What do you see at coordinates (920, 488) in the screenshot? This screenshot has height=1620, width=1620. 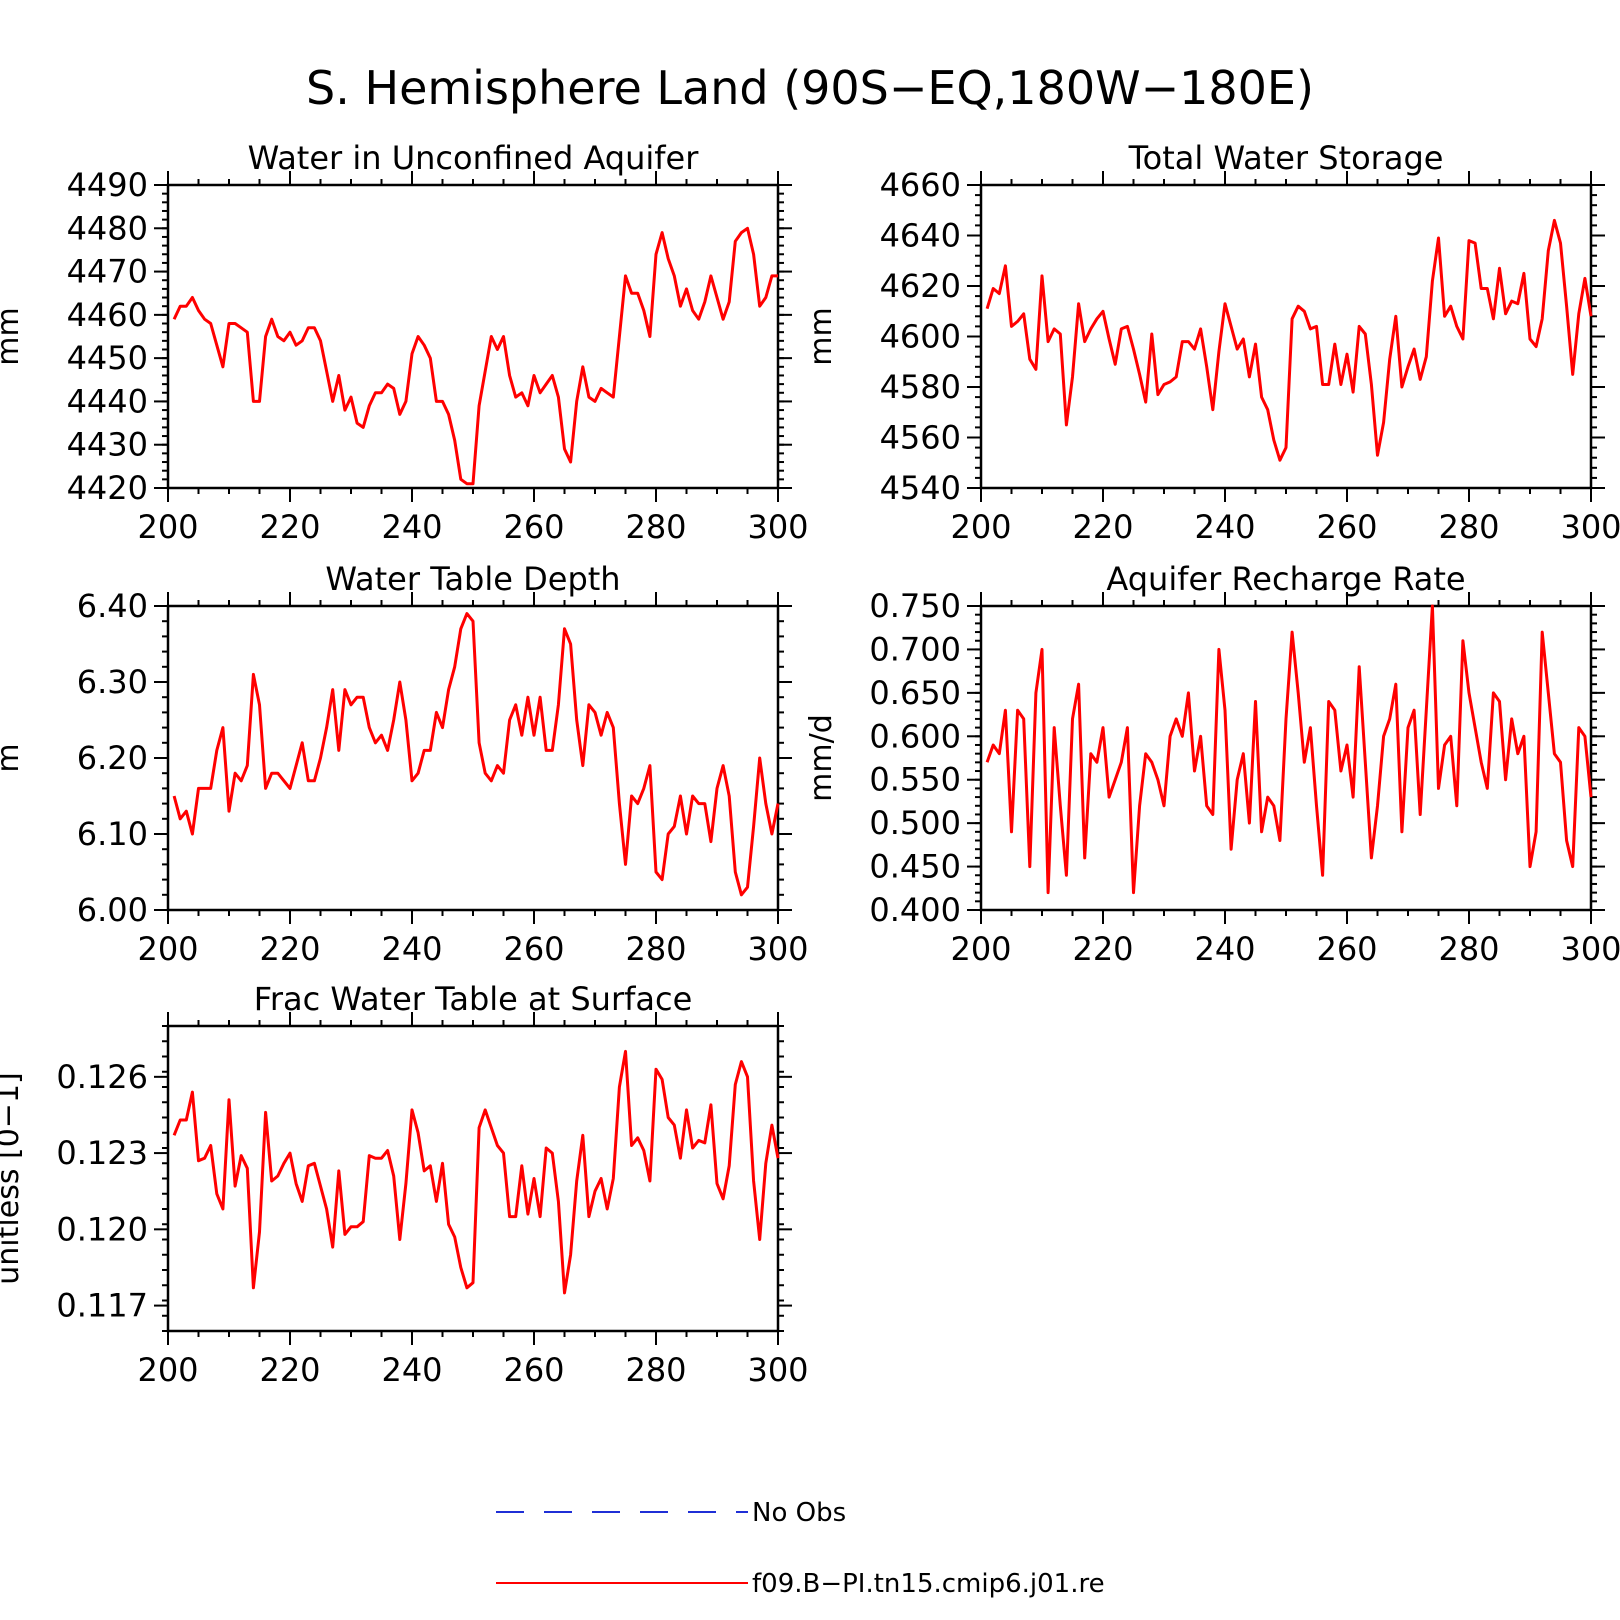 I see `y-tick-label: 4540` at bounding box center [920, 488].